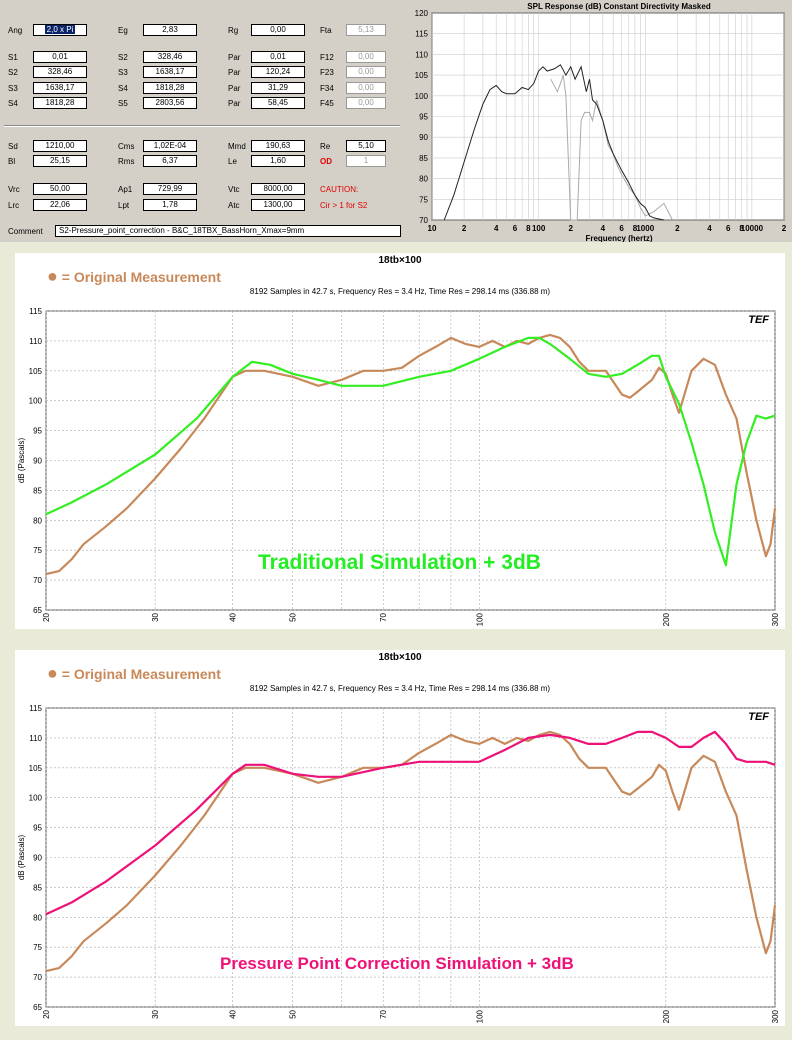 The image size is (792, 1040). I want to click on x-tick-label: 40, so click(233, 1013).